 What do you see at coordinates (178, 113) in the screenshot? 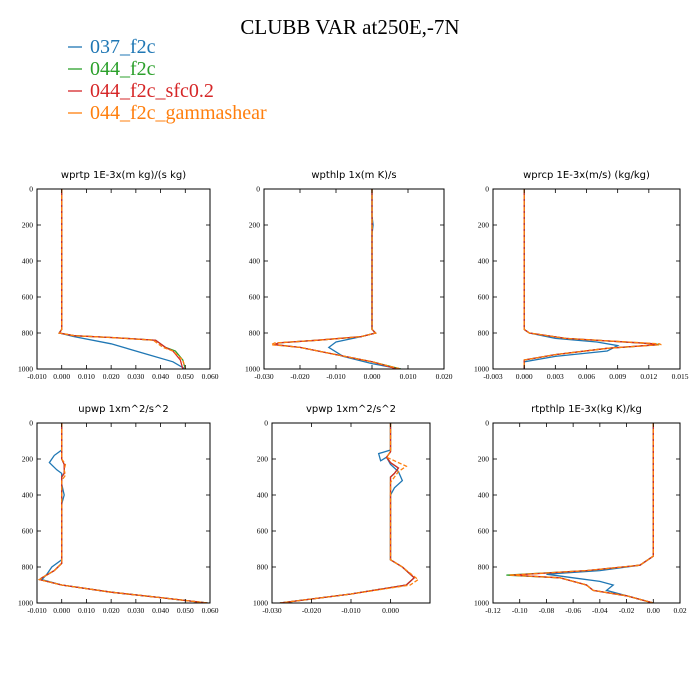
I see `legend-label: 044_f2c_gammashear` at bounding box center [178, 113].